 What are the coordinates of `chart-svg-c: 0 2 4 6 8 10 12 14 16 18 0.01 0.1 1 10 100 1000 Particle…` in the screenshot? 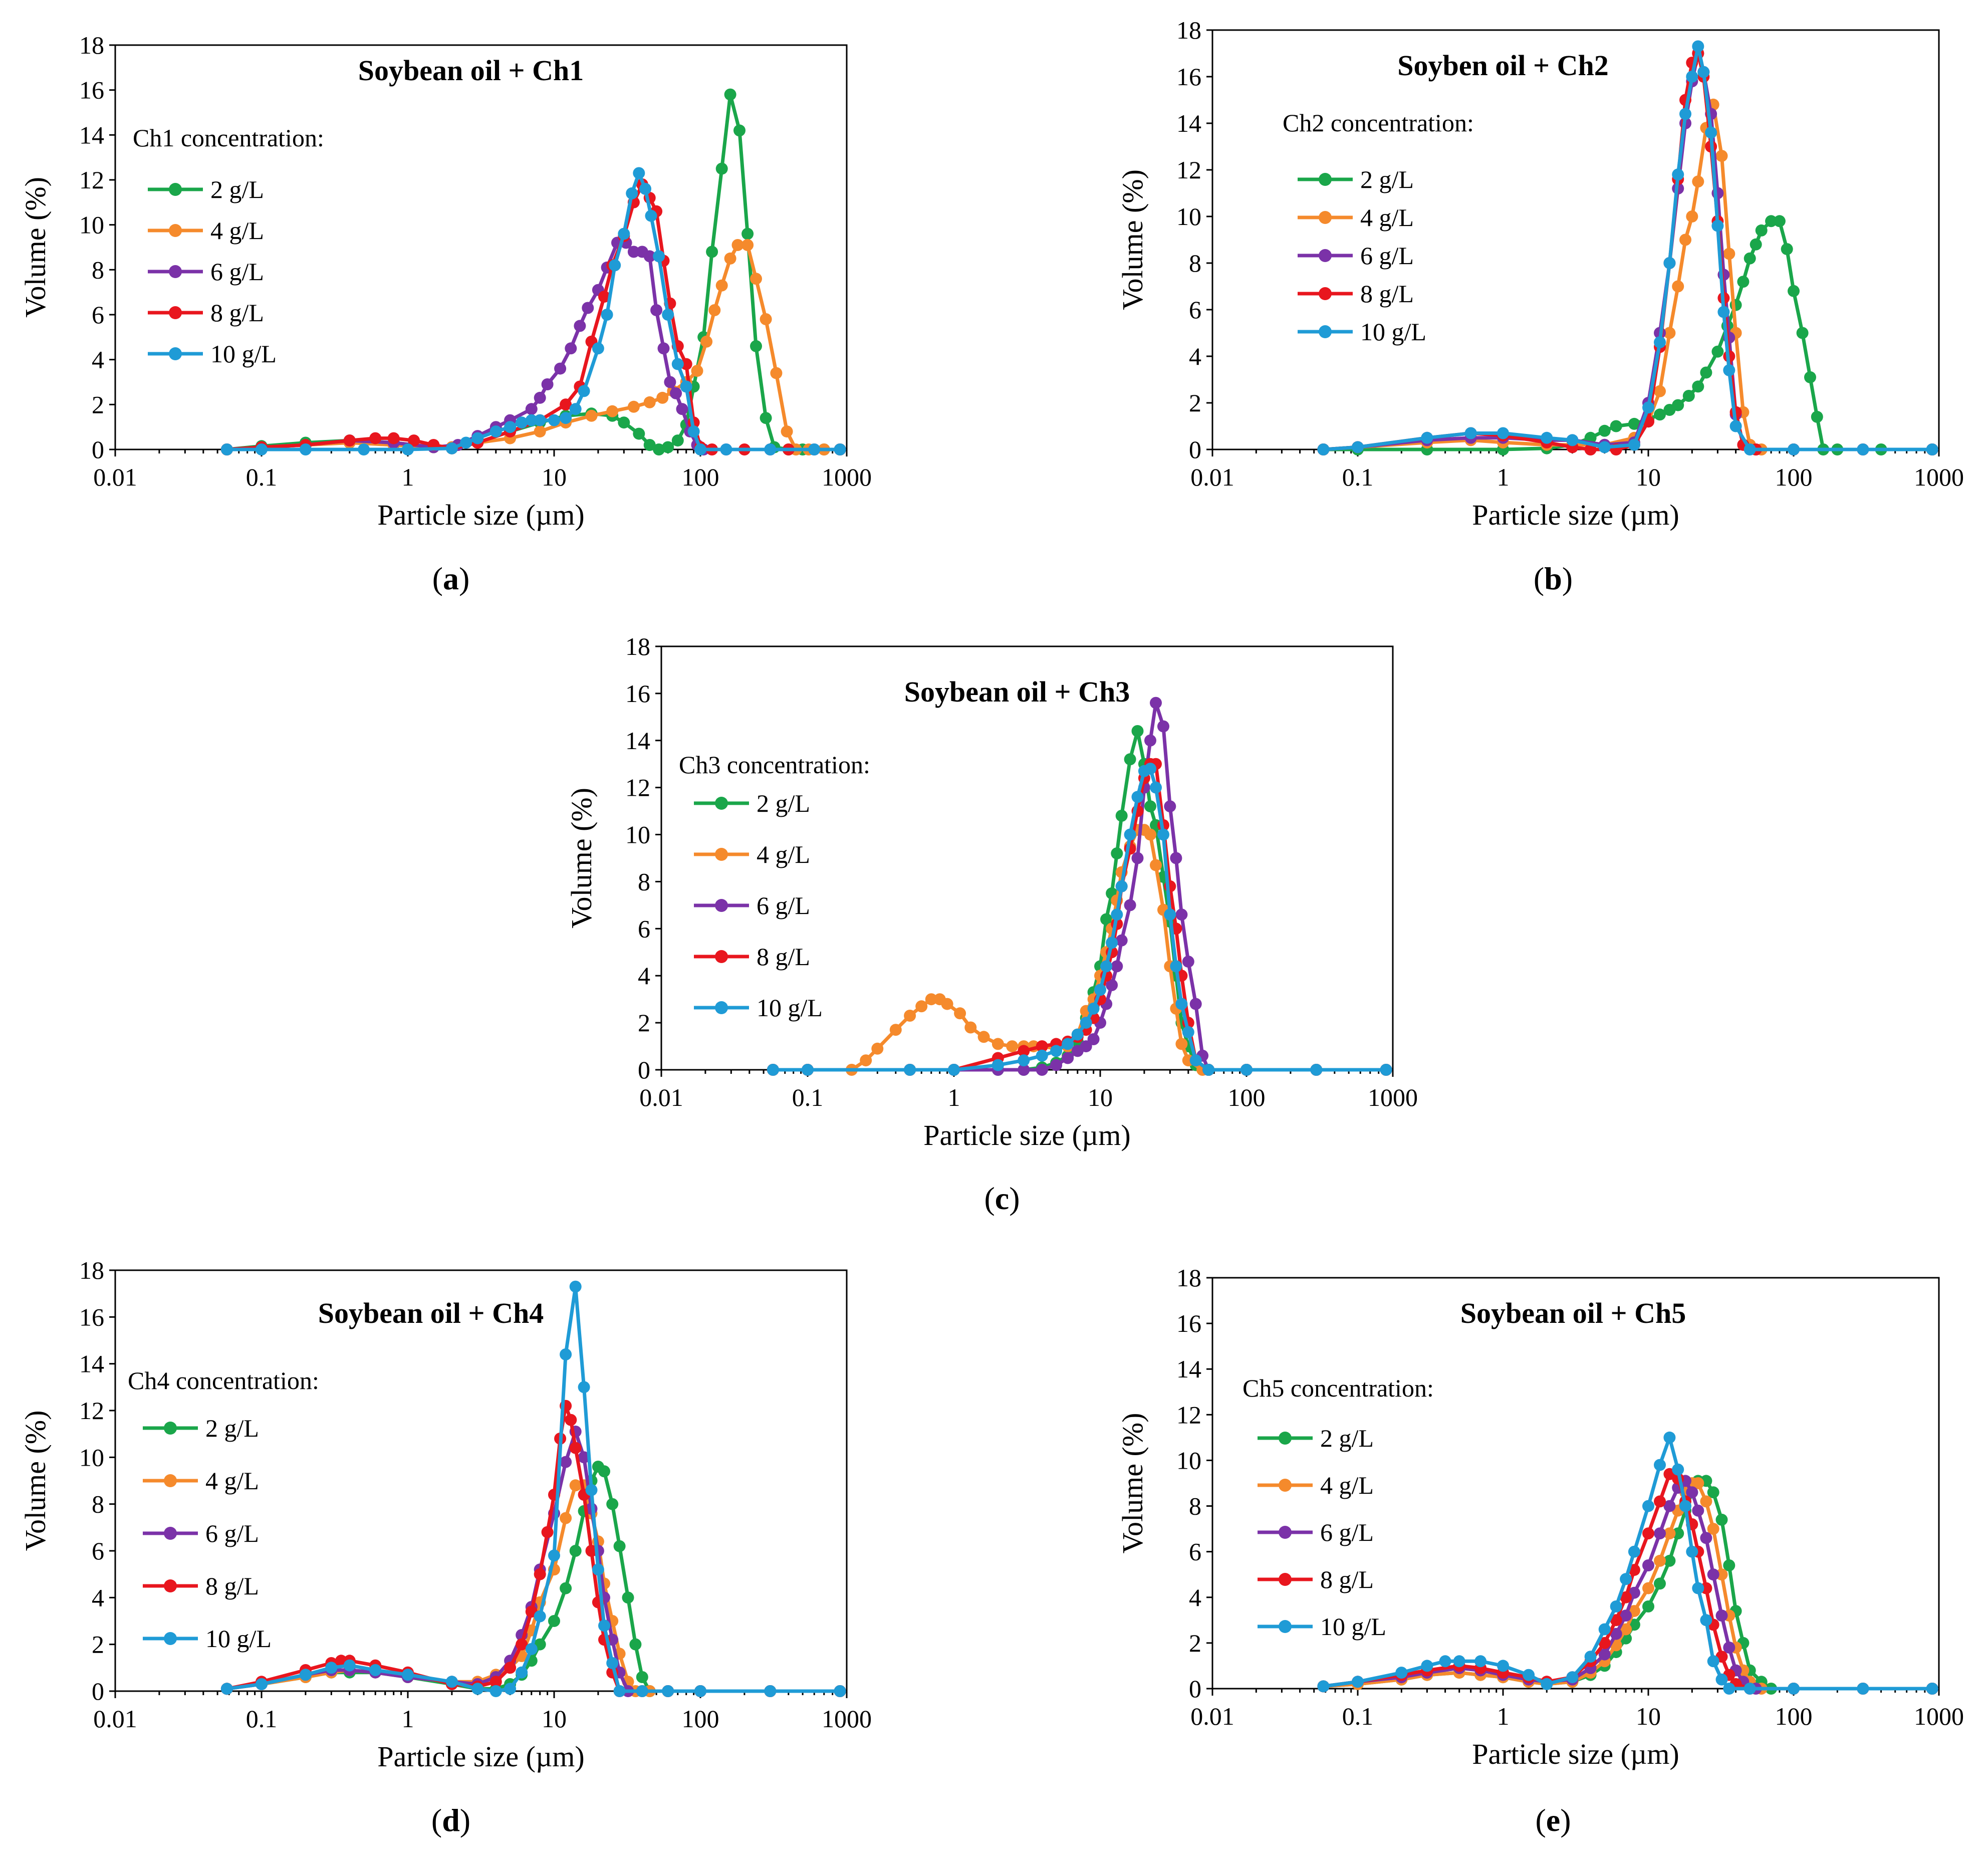 It's located at (991, 891).